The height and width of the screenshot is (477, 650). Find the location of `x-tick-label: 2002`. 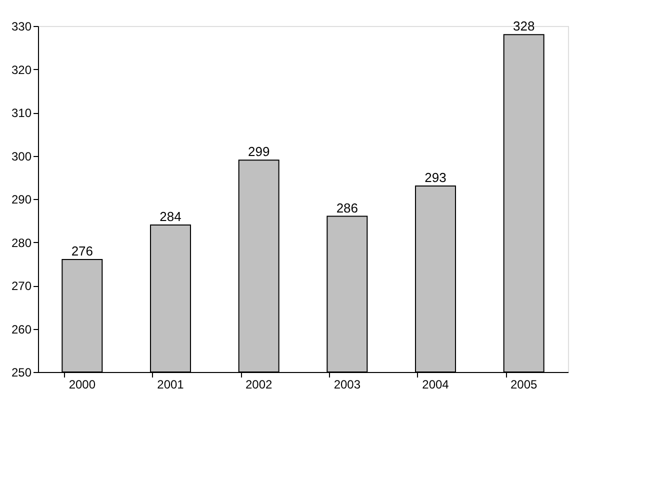

x-tick-label: 2002 is located at coordinates (259, 385).